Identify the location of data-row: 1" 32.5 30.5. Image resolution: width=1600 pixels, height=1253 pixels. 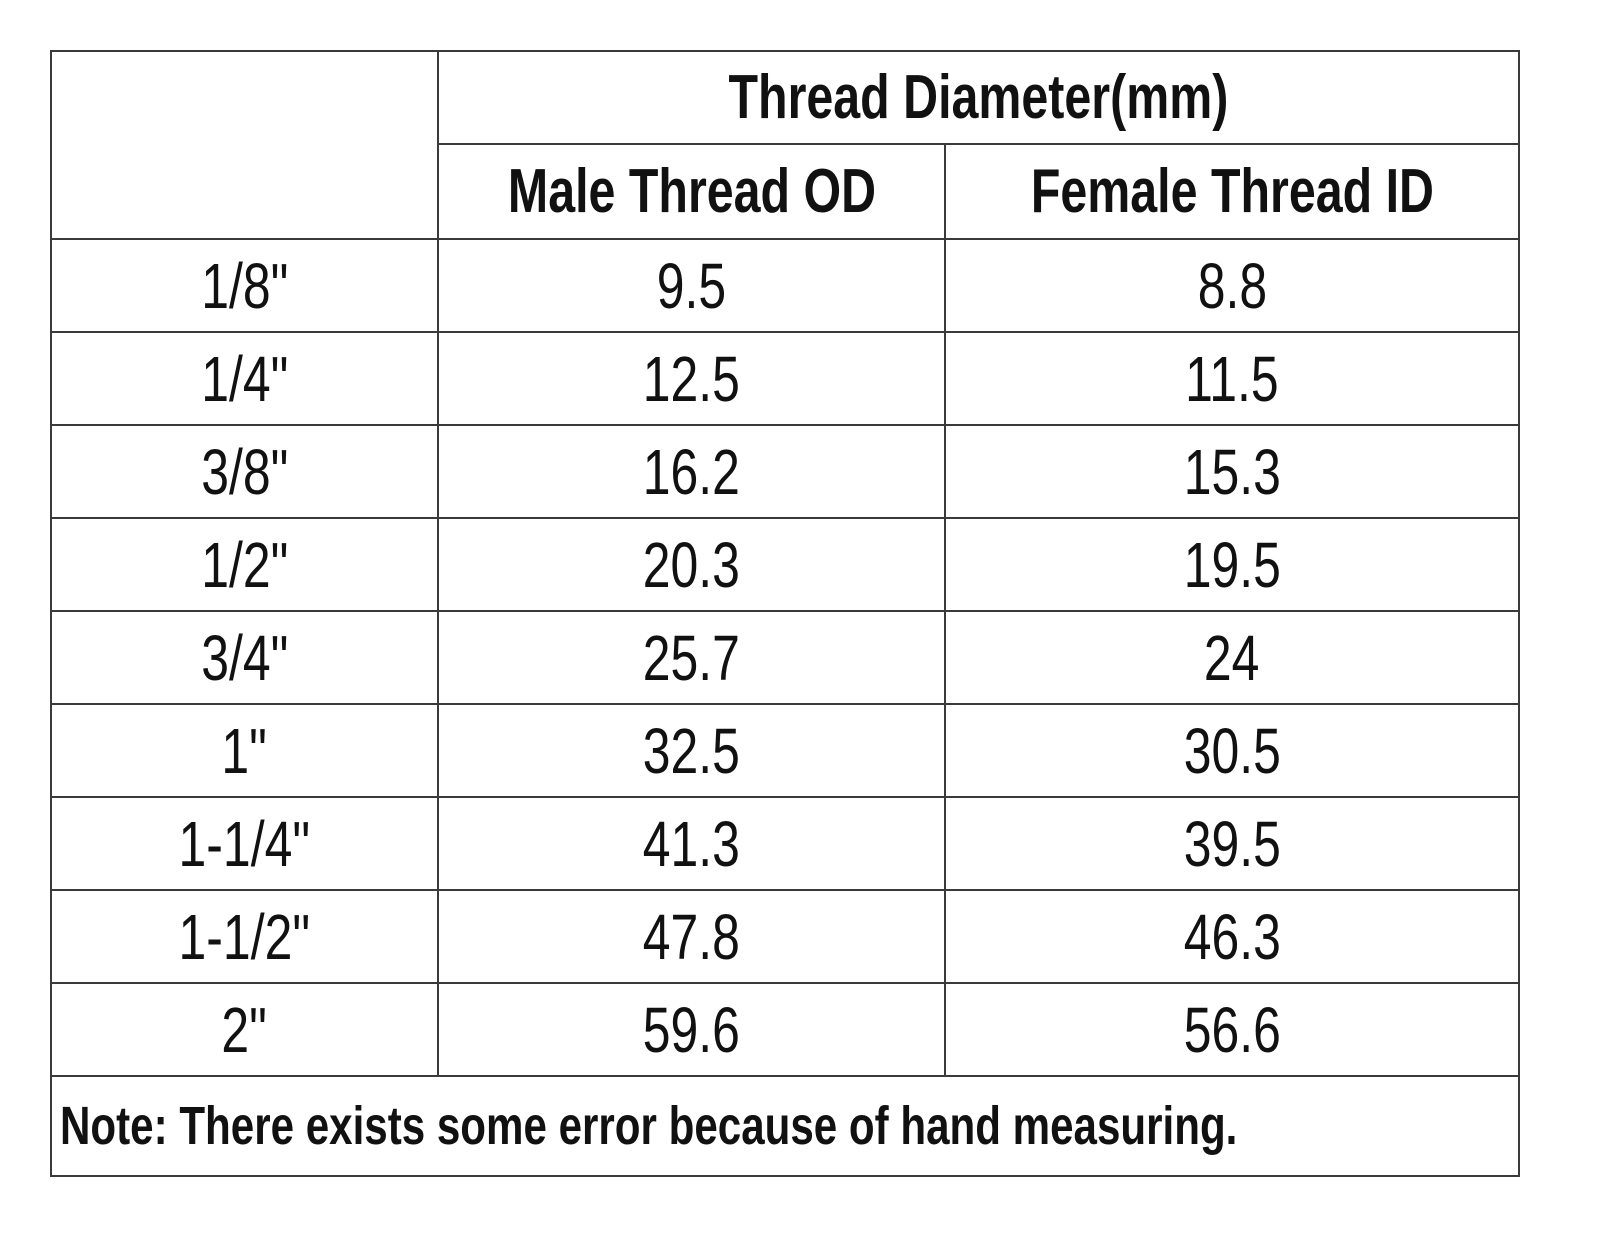
(785, 750).